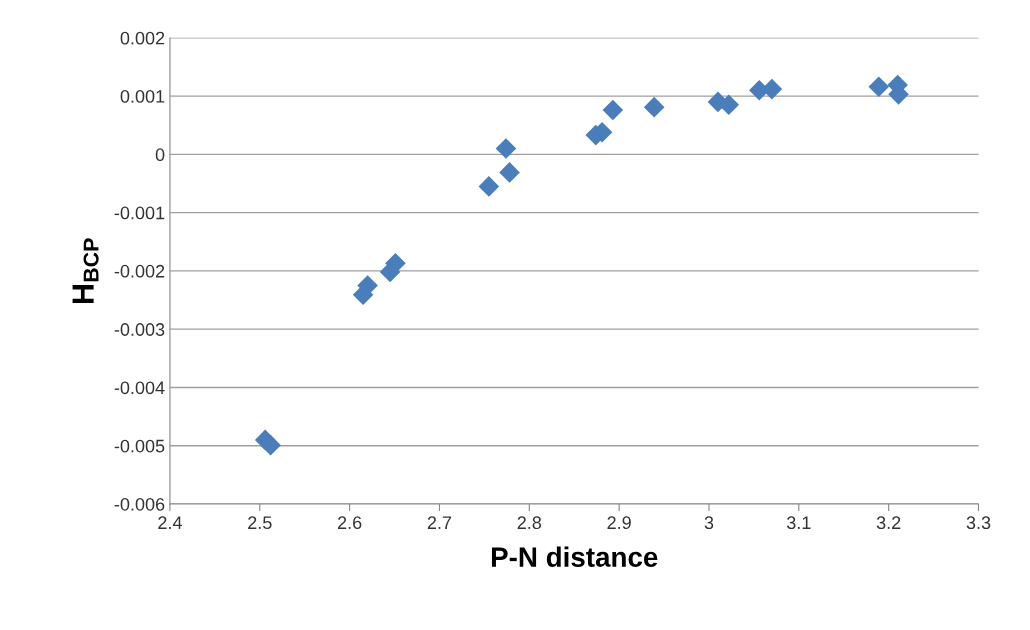 The image size is (1030, 630). I want to click on x-tick-label: 2.5, so click(260, 523).